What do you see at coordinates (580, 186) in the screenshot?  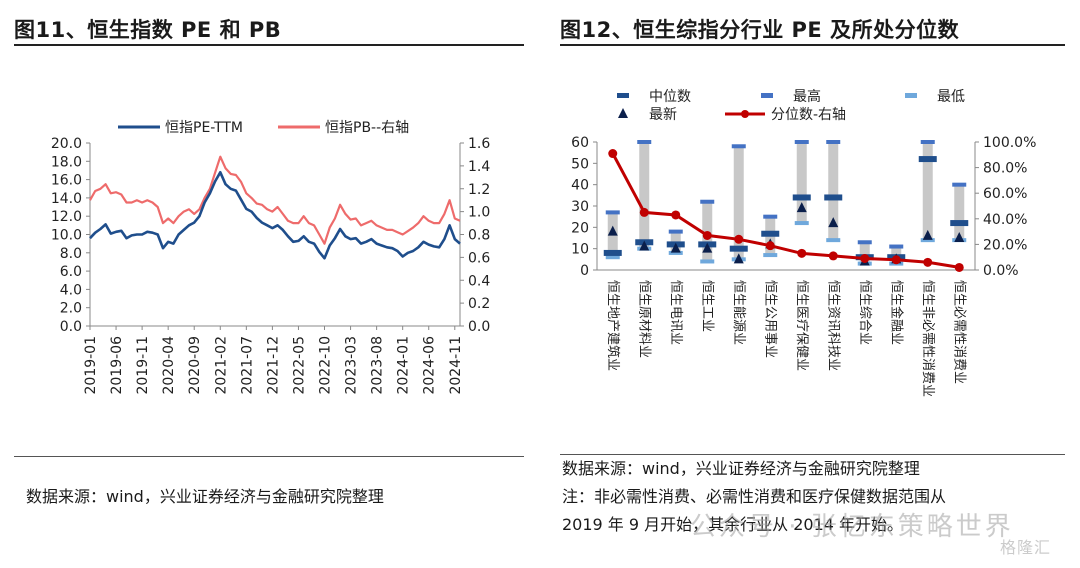 I see `sector-left-tick-label: 40` at bounding box center [580, 186].